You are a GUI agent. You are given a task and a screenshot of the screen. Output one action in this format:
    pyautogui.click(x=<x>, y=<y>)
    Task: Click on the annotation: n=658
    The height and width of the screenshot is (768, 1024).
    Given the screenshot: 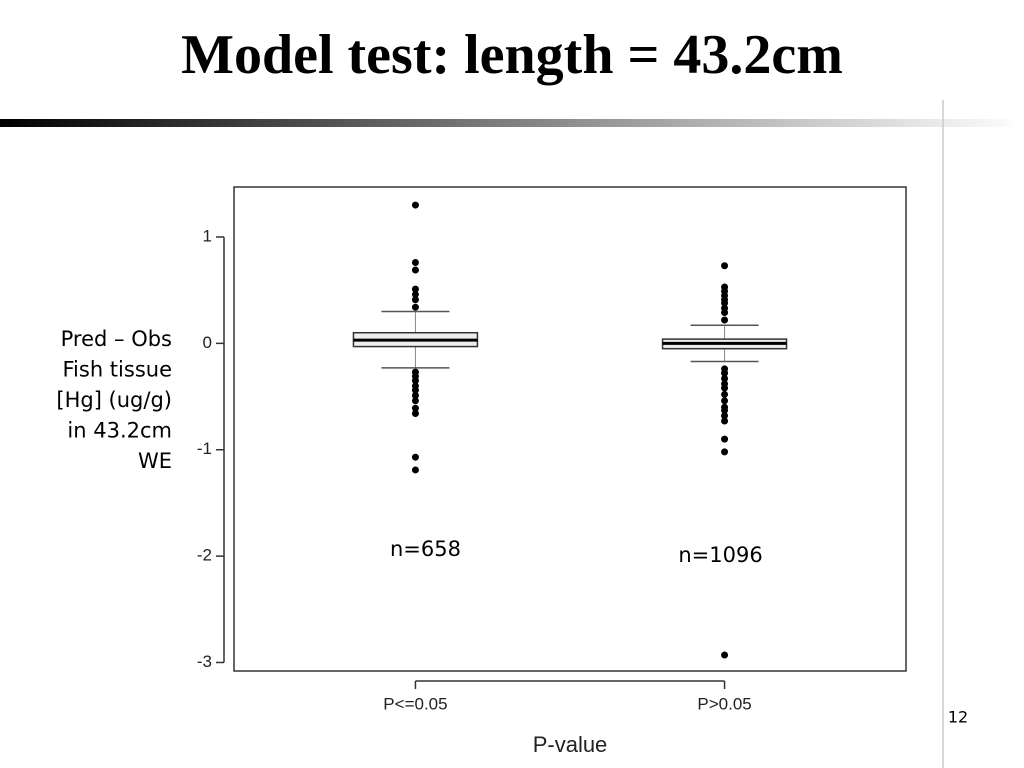 What is the action you would take?
    pyautogui.click(x=425, y=549)
    